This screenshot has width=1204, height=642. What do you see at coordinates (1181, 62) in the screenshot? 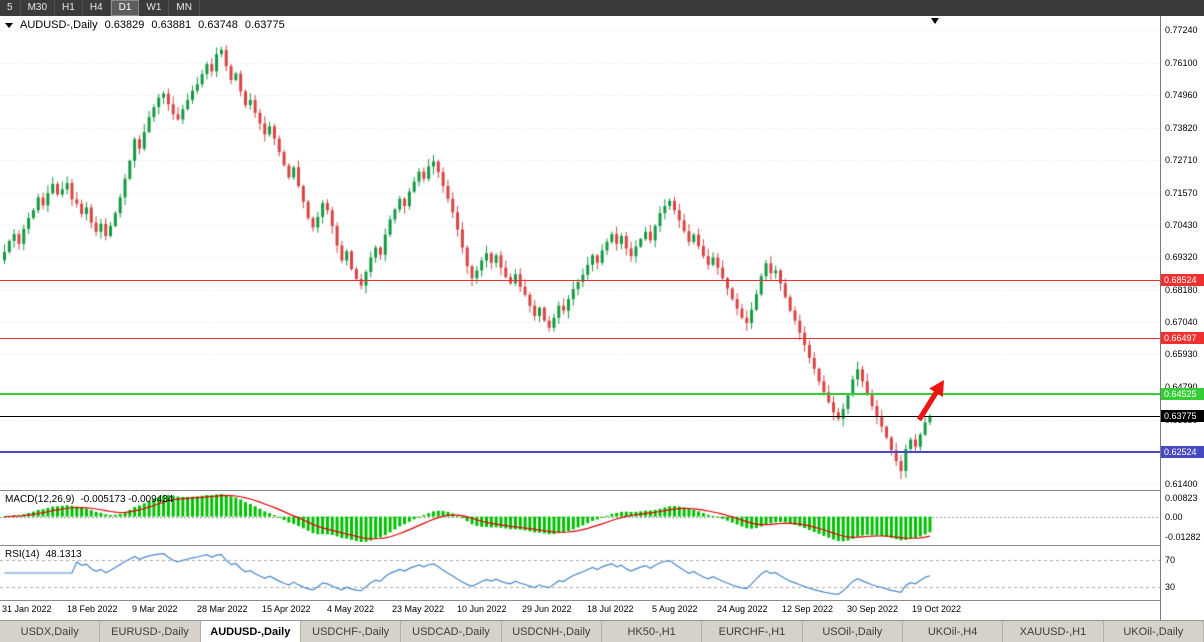
I see `price-axis-label: 0.76100` at bounding box center [1181, 62].